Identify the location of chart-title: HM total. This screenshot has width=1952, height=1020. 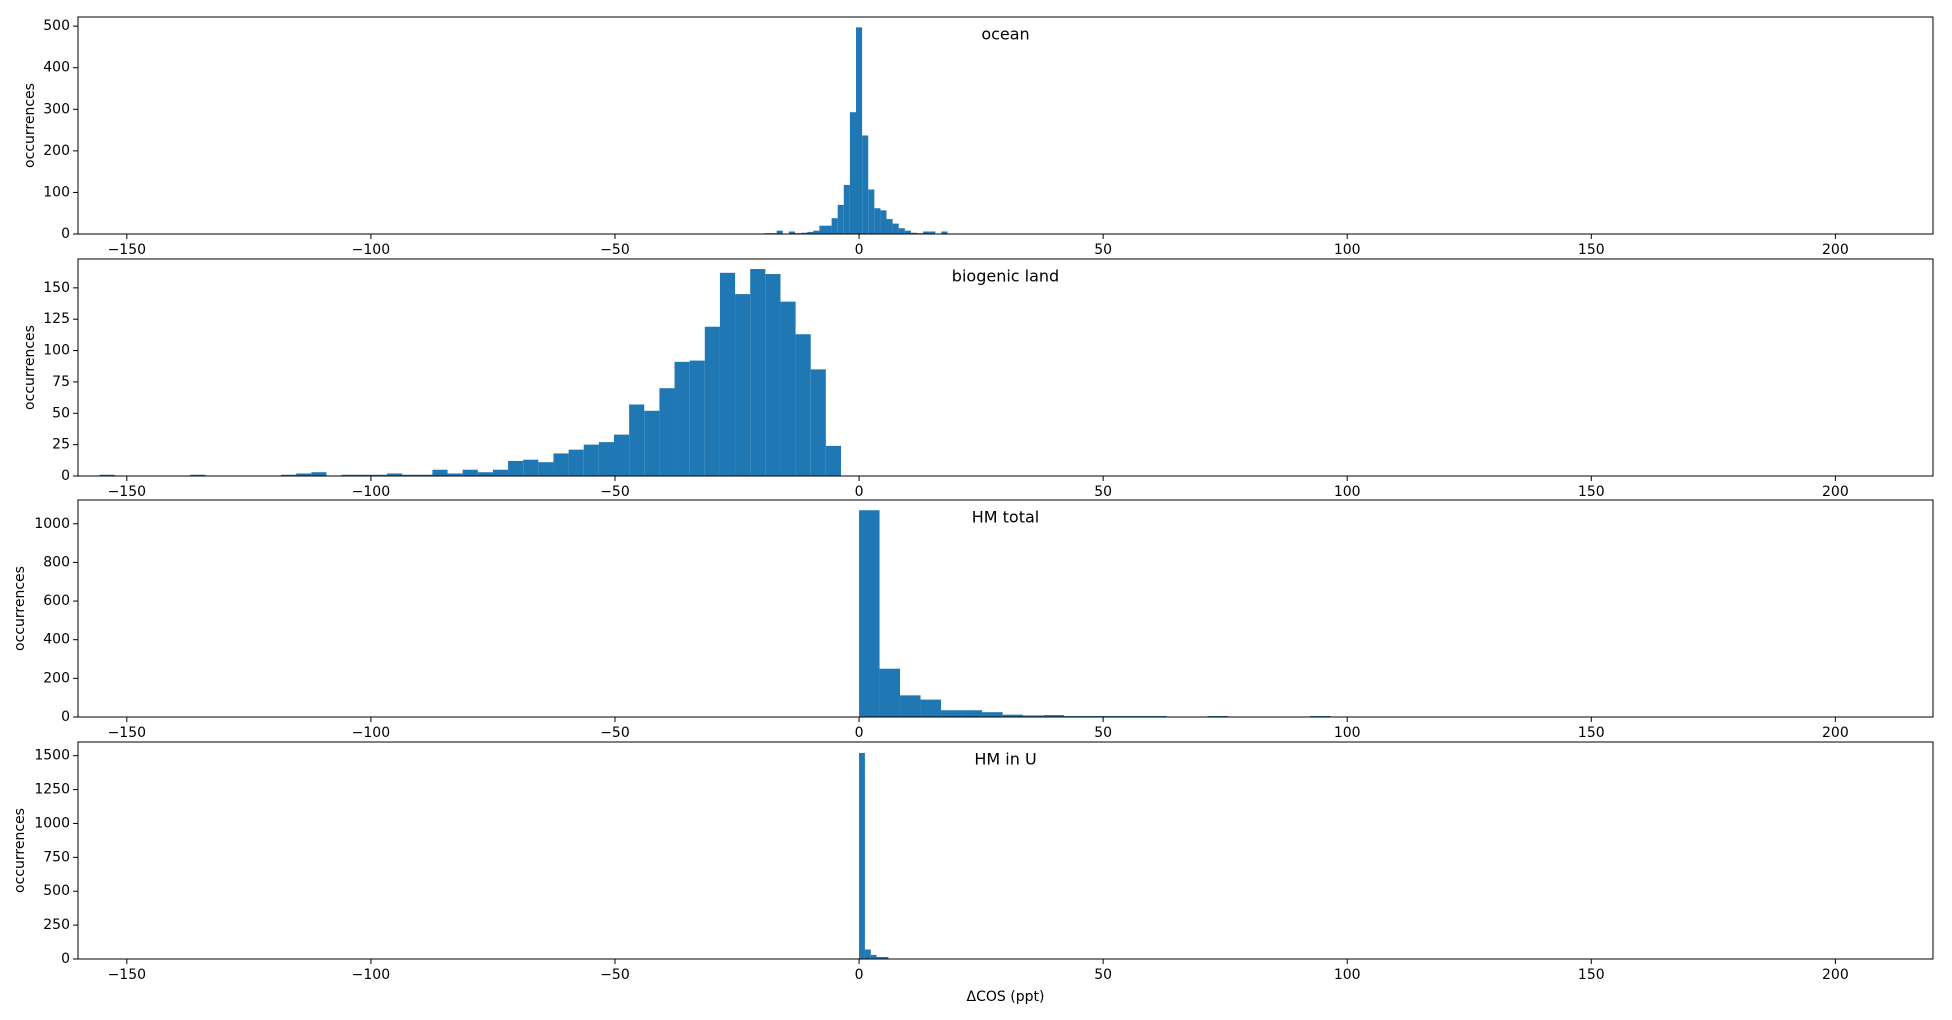
(1006, 517).